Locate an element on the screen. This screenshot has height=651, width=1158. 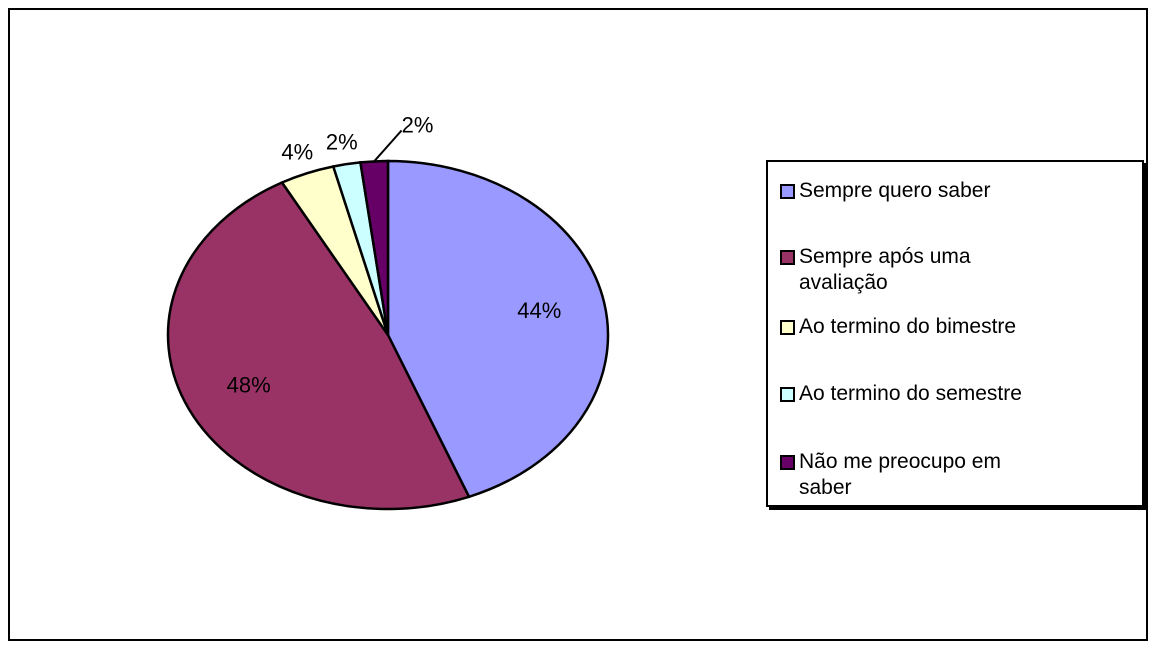
data-label: 4% is located at coordinates (297, 152).